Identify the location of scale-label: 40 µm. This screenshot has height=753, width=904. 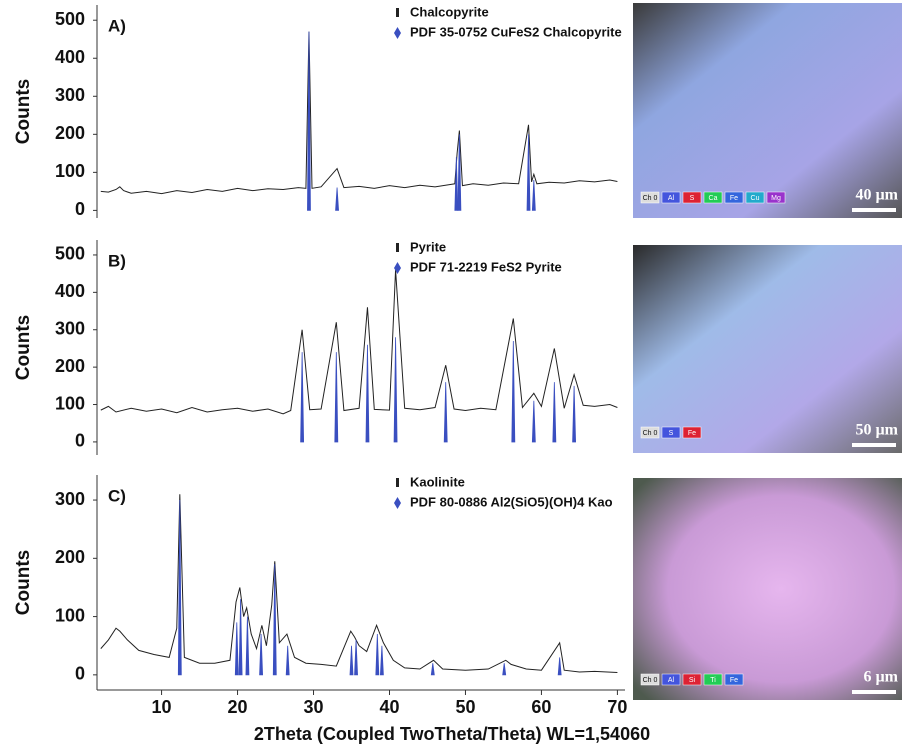
(876, 195).